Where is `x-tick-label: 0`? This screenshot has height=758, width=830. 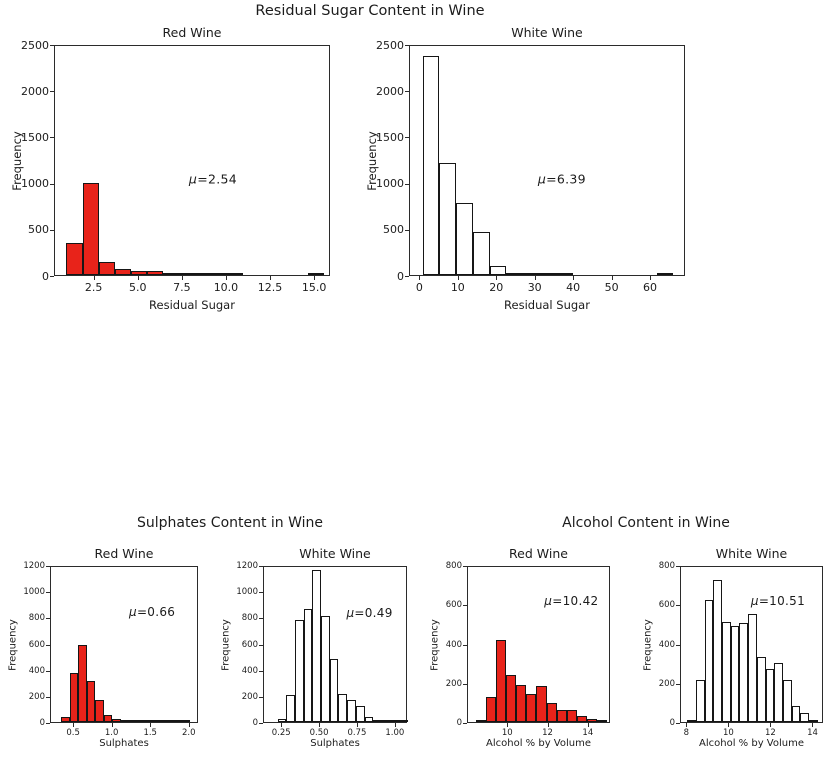 x-tick-label: 0 is located at coordinates (419, 287).